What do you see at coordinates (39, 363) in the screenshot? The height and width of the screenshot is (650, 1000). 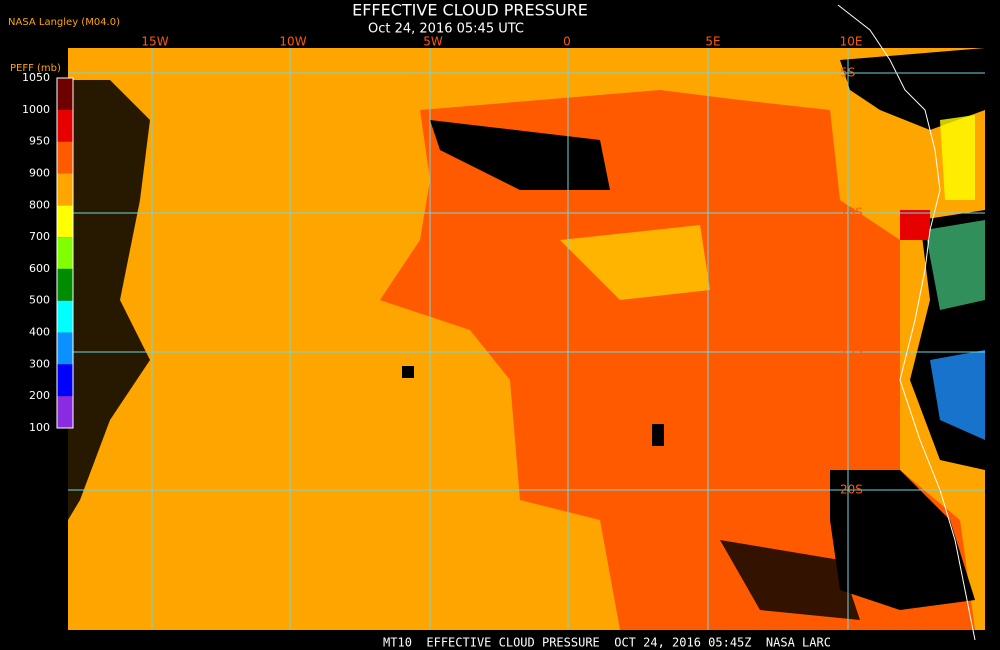 I see `colorbar-tick-label: 300` at bounding box center [39, 363].